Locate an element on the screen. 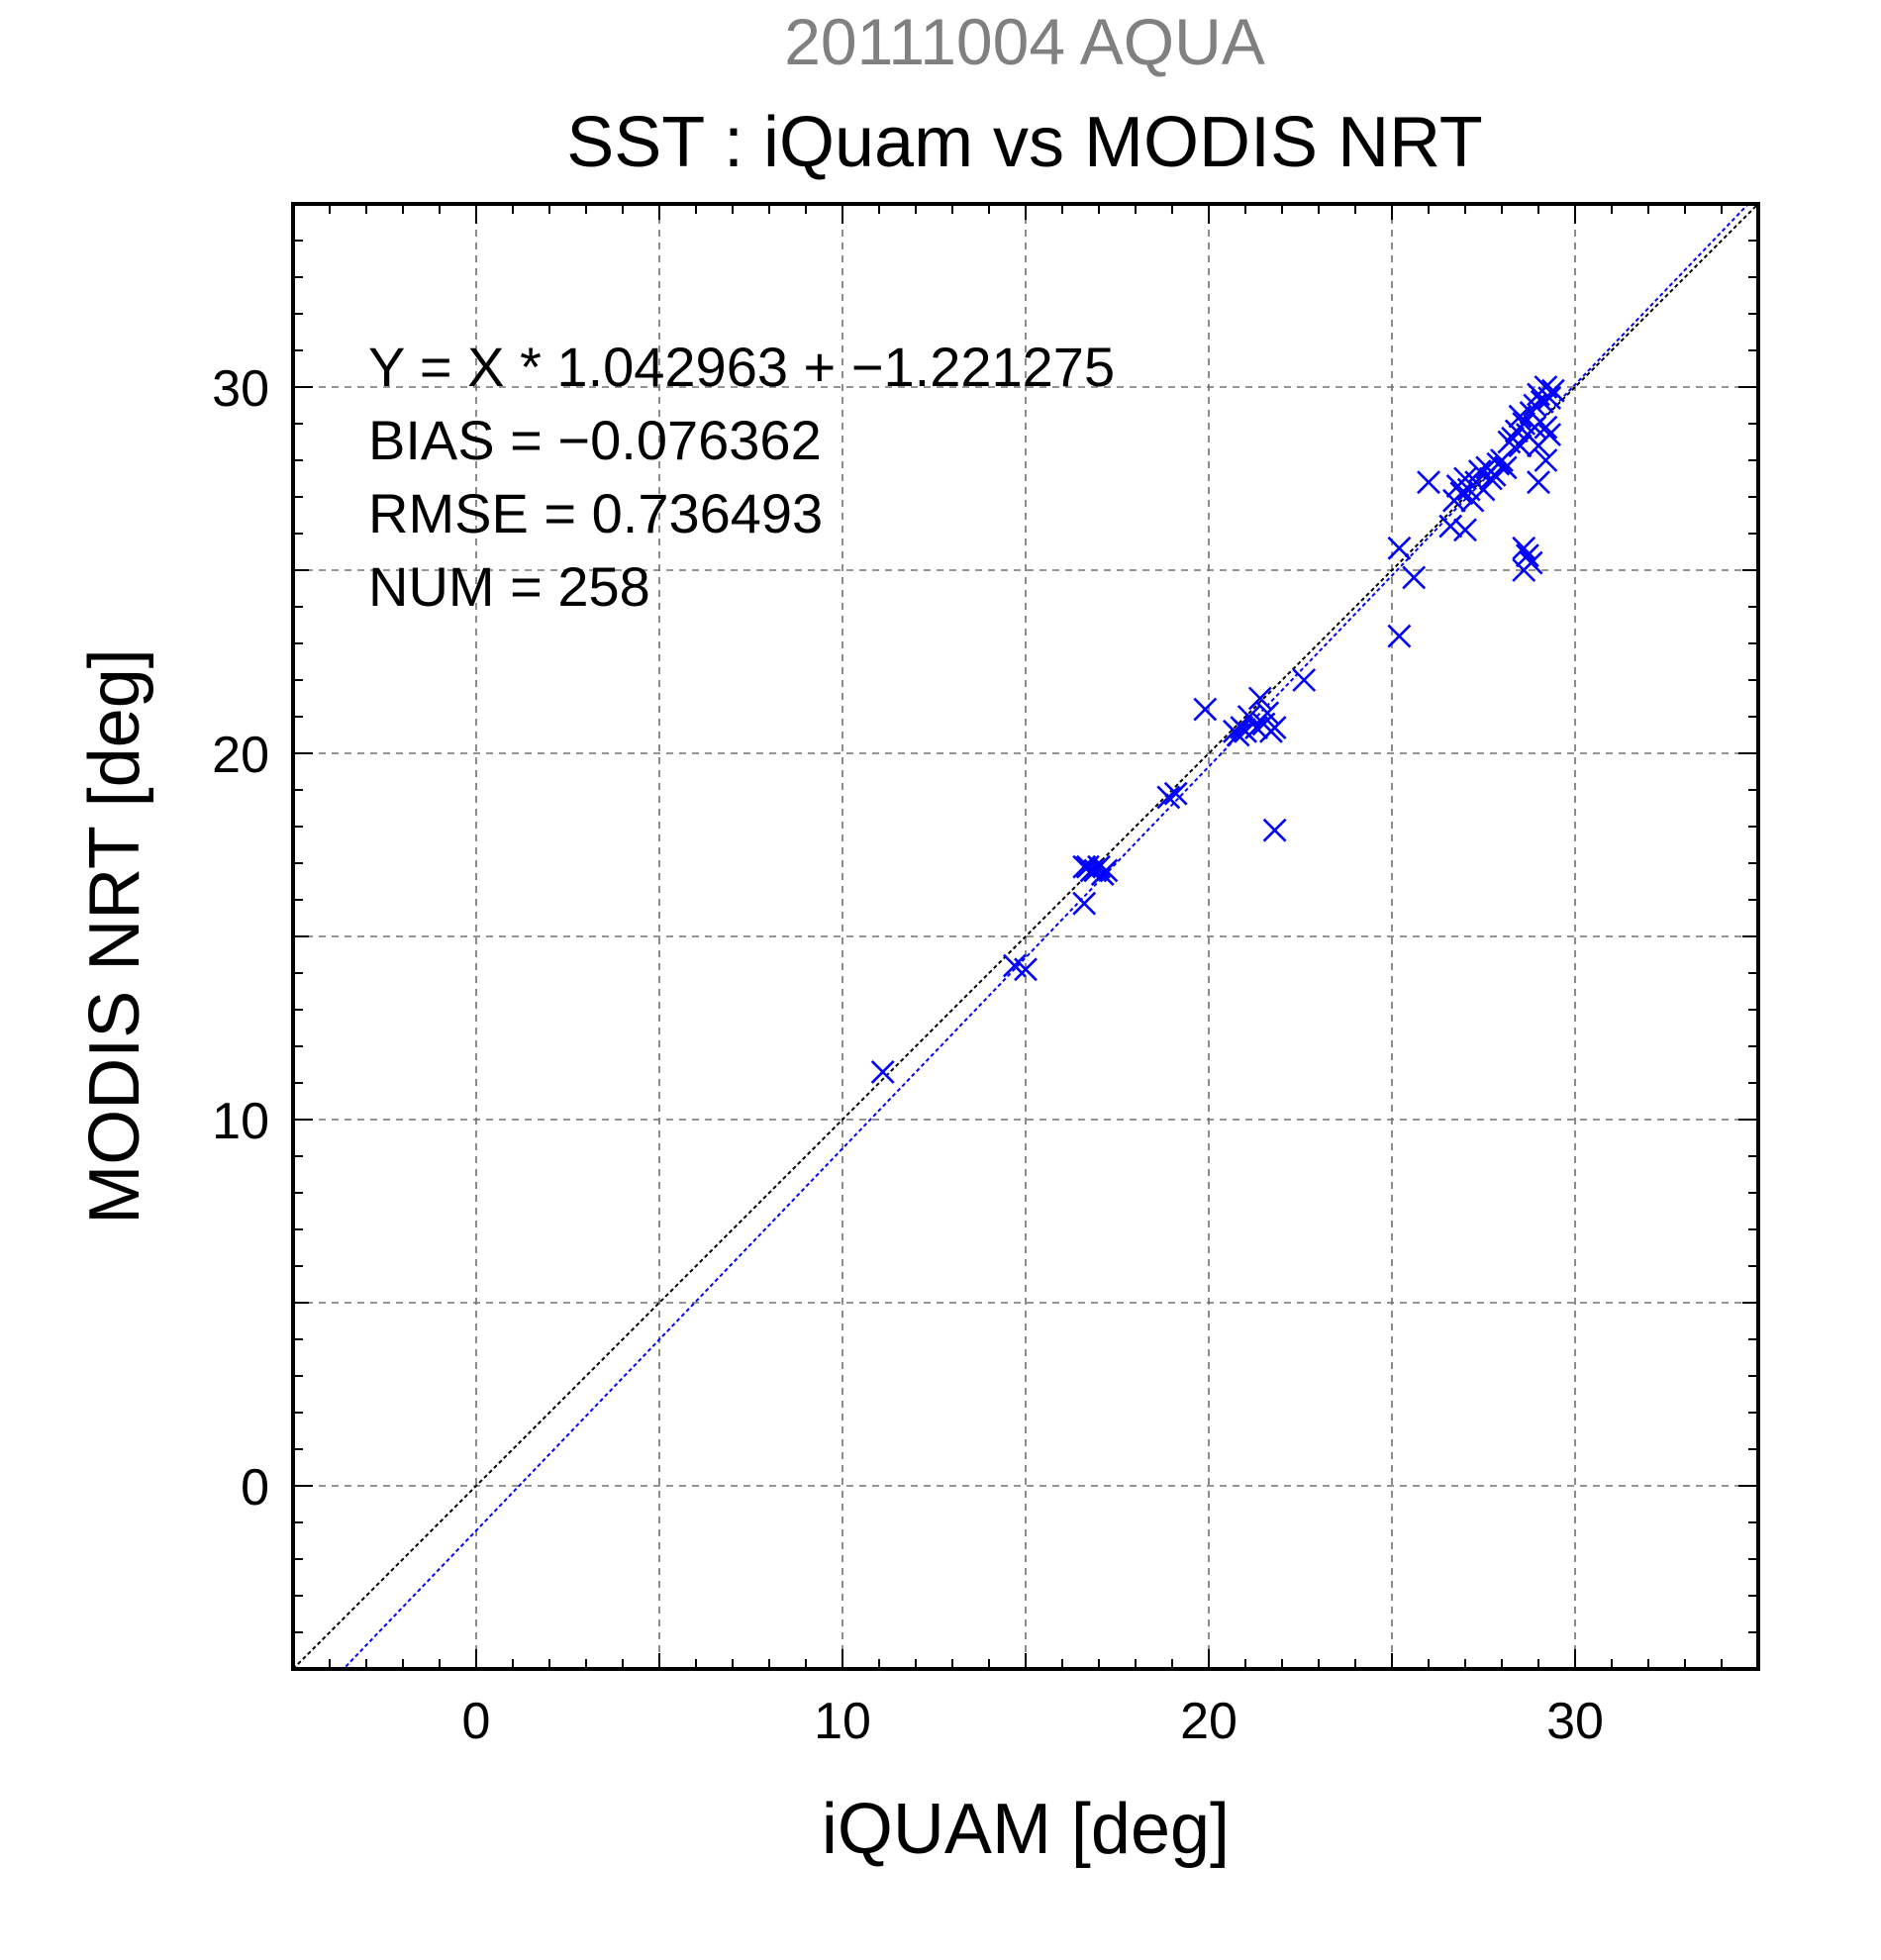 Image resolution: width=1881 pixels, height=1960 pixels. y-tick-label: 0 is located at coordinates (255, 1488).